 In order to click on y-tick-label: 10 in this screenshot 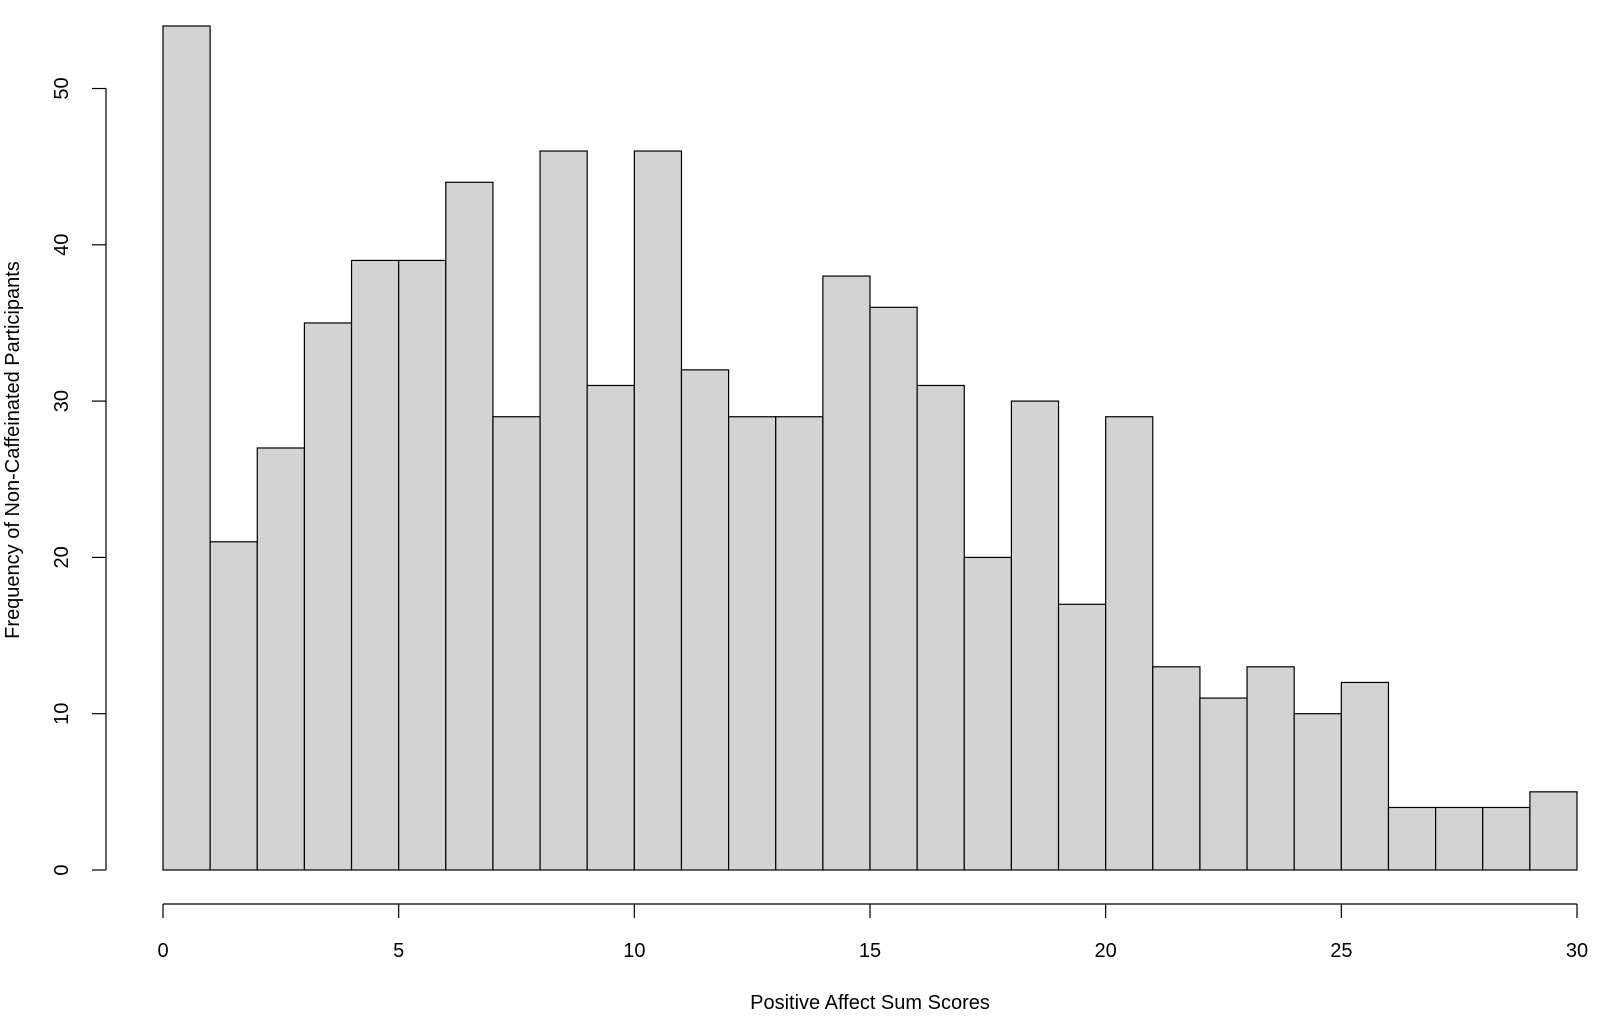, I will do `click(62, 714)`.